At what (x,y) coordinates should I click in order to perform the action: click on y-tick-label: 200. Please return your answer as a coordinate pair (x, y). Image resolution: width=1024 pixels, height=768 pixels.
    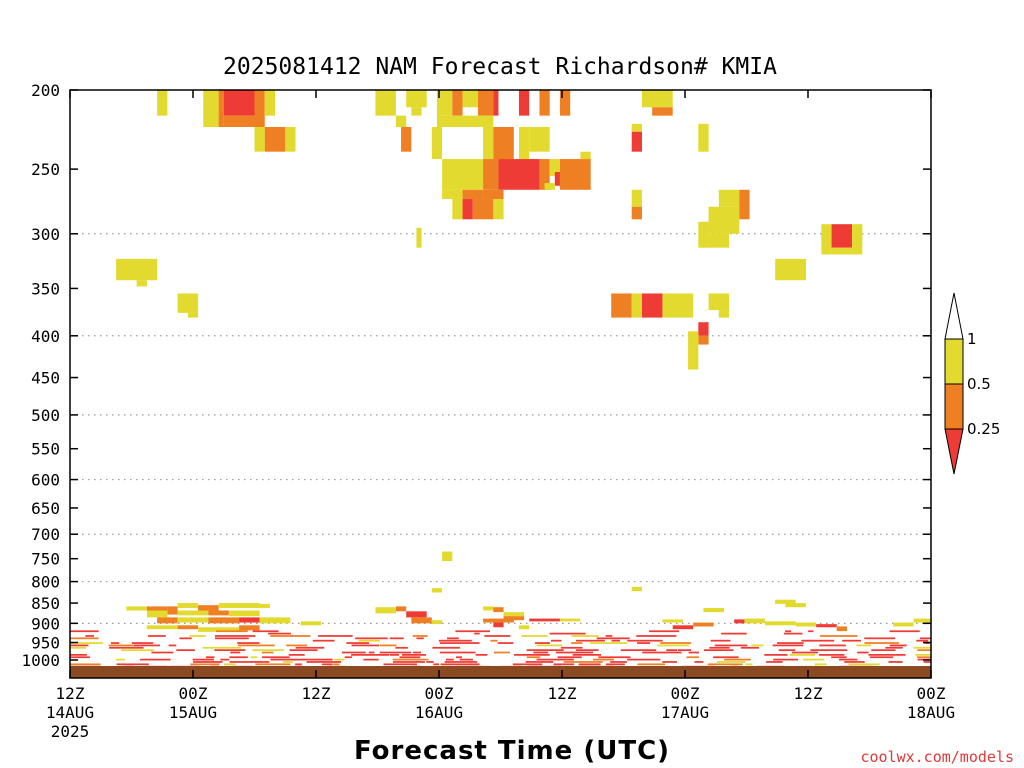
    Looking at the image, I should click on (45, 90).